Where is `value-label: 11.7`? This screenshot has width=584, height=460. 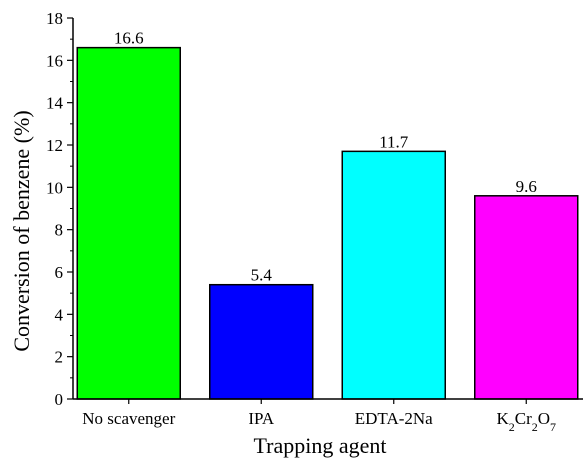
value-label: 11.7 is located at coordinates (394, 141).